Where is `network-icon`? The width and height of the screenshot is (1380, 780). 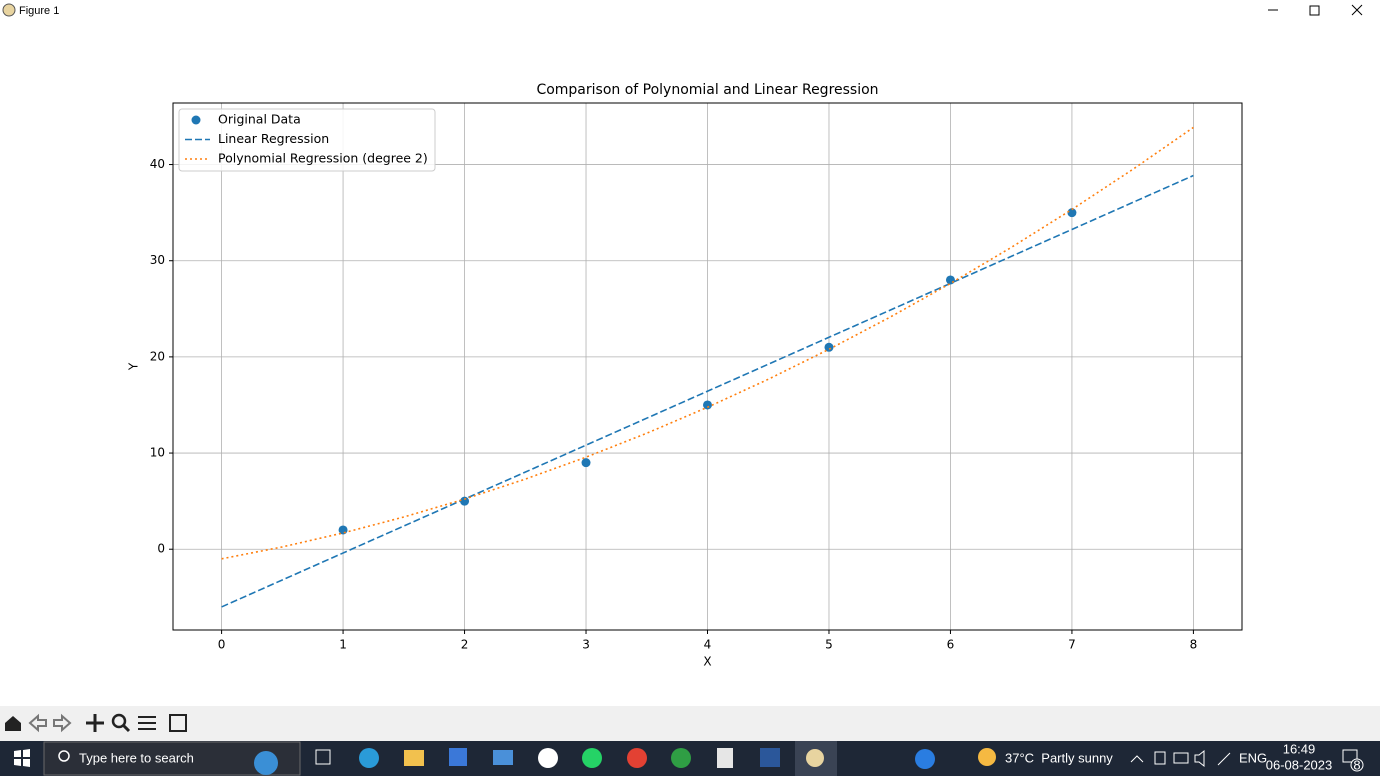
network-icon is located at coordinates (1224, 759).